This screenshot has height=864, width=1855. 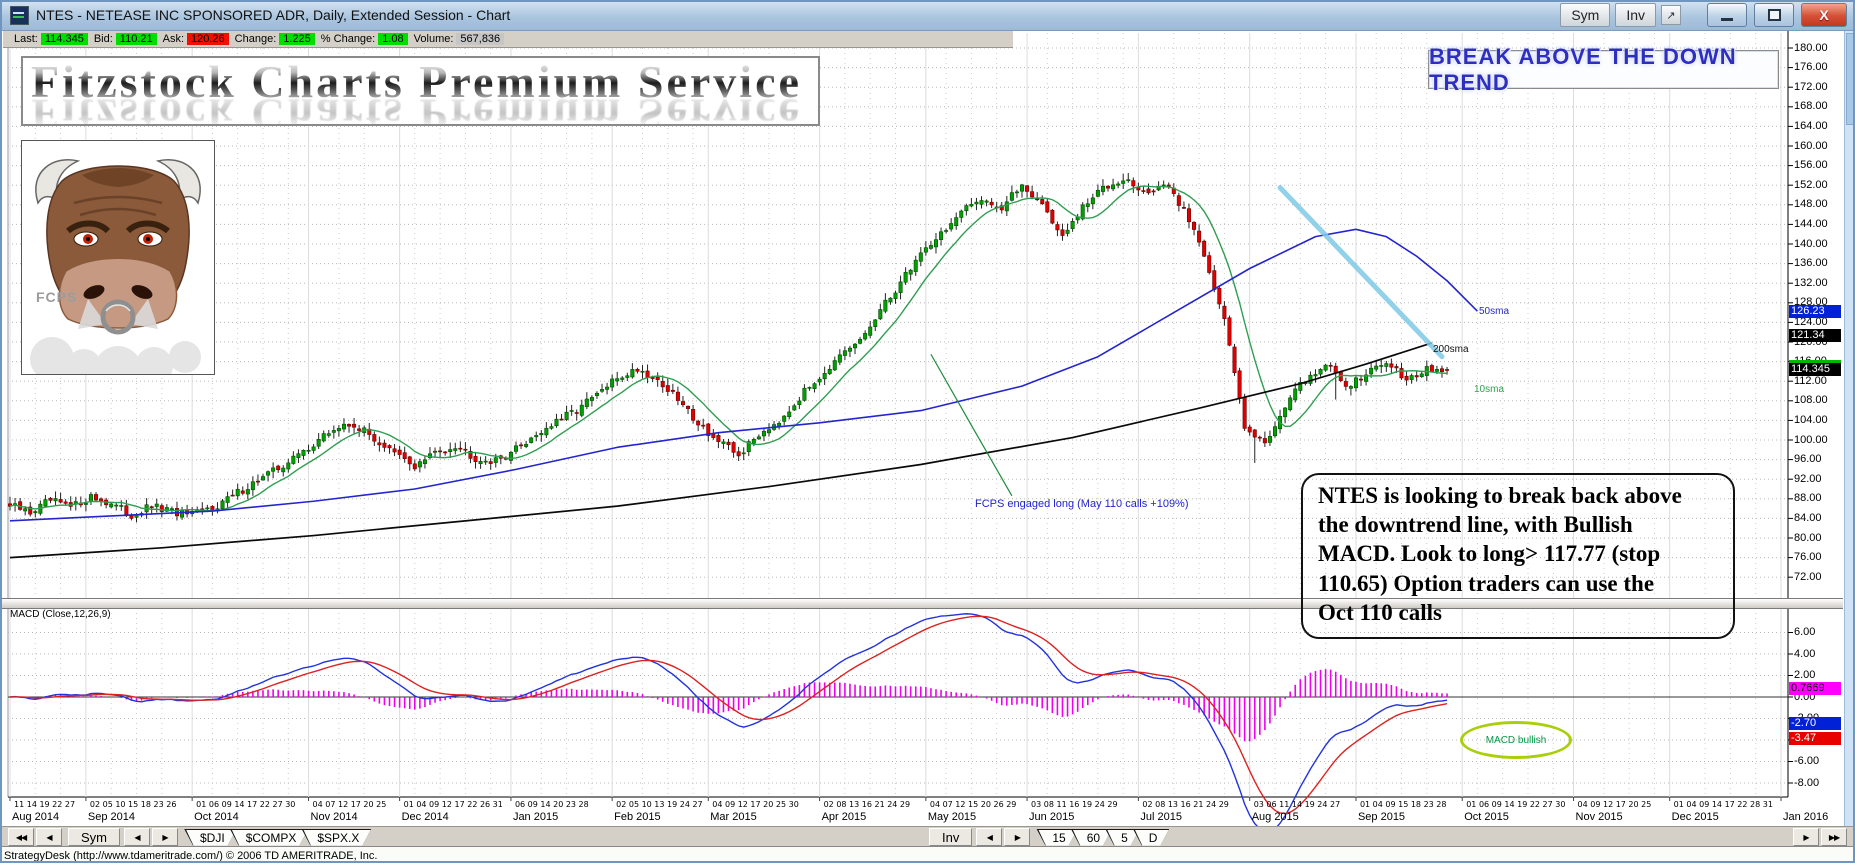 What do you see at coordinates (165, 837) in the screenshot?
I see `tab-scroll-right-button: ▶` at bounding box center [165, 837].